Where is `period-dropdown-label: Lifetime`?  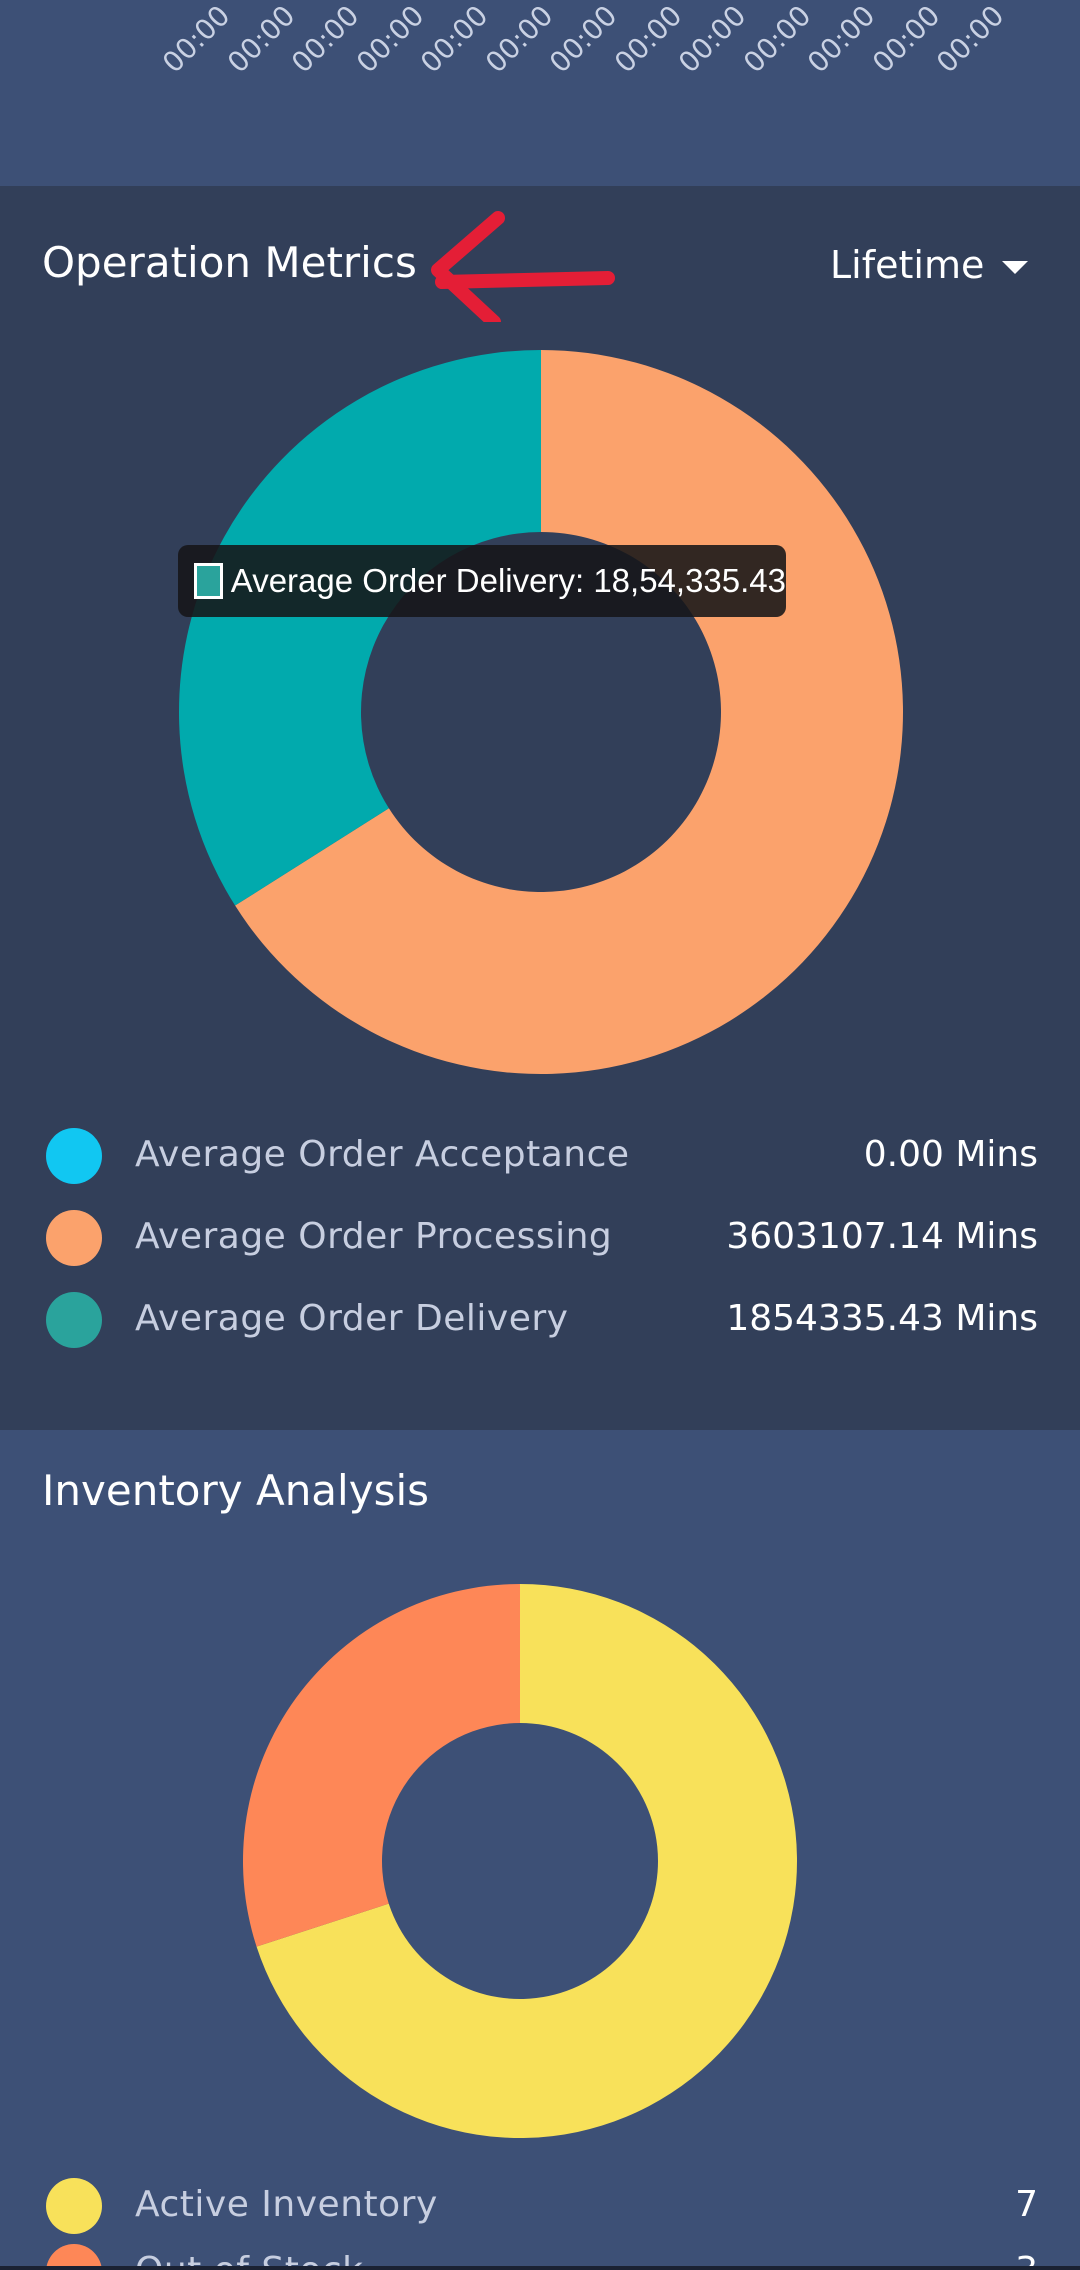
period-dropdown-label: Lifetime is located at coordinates (907, 265).